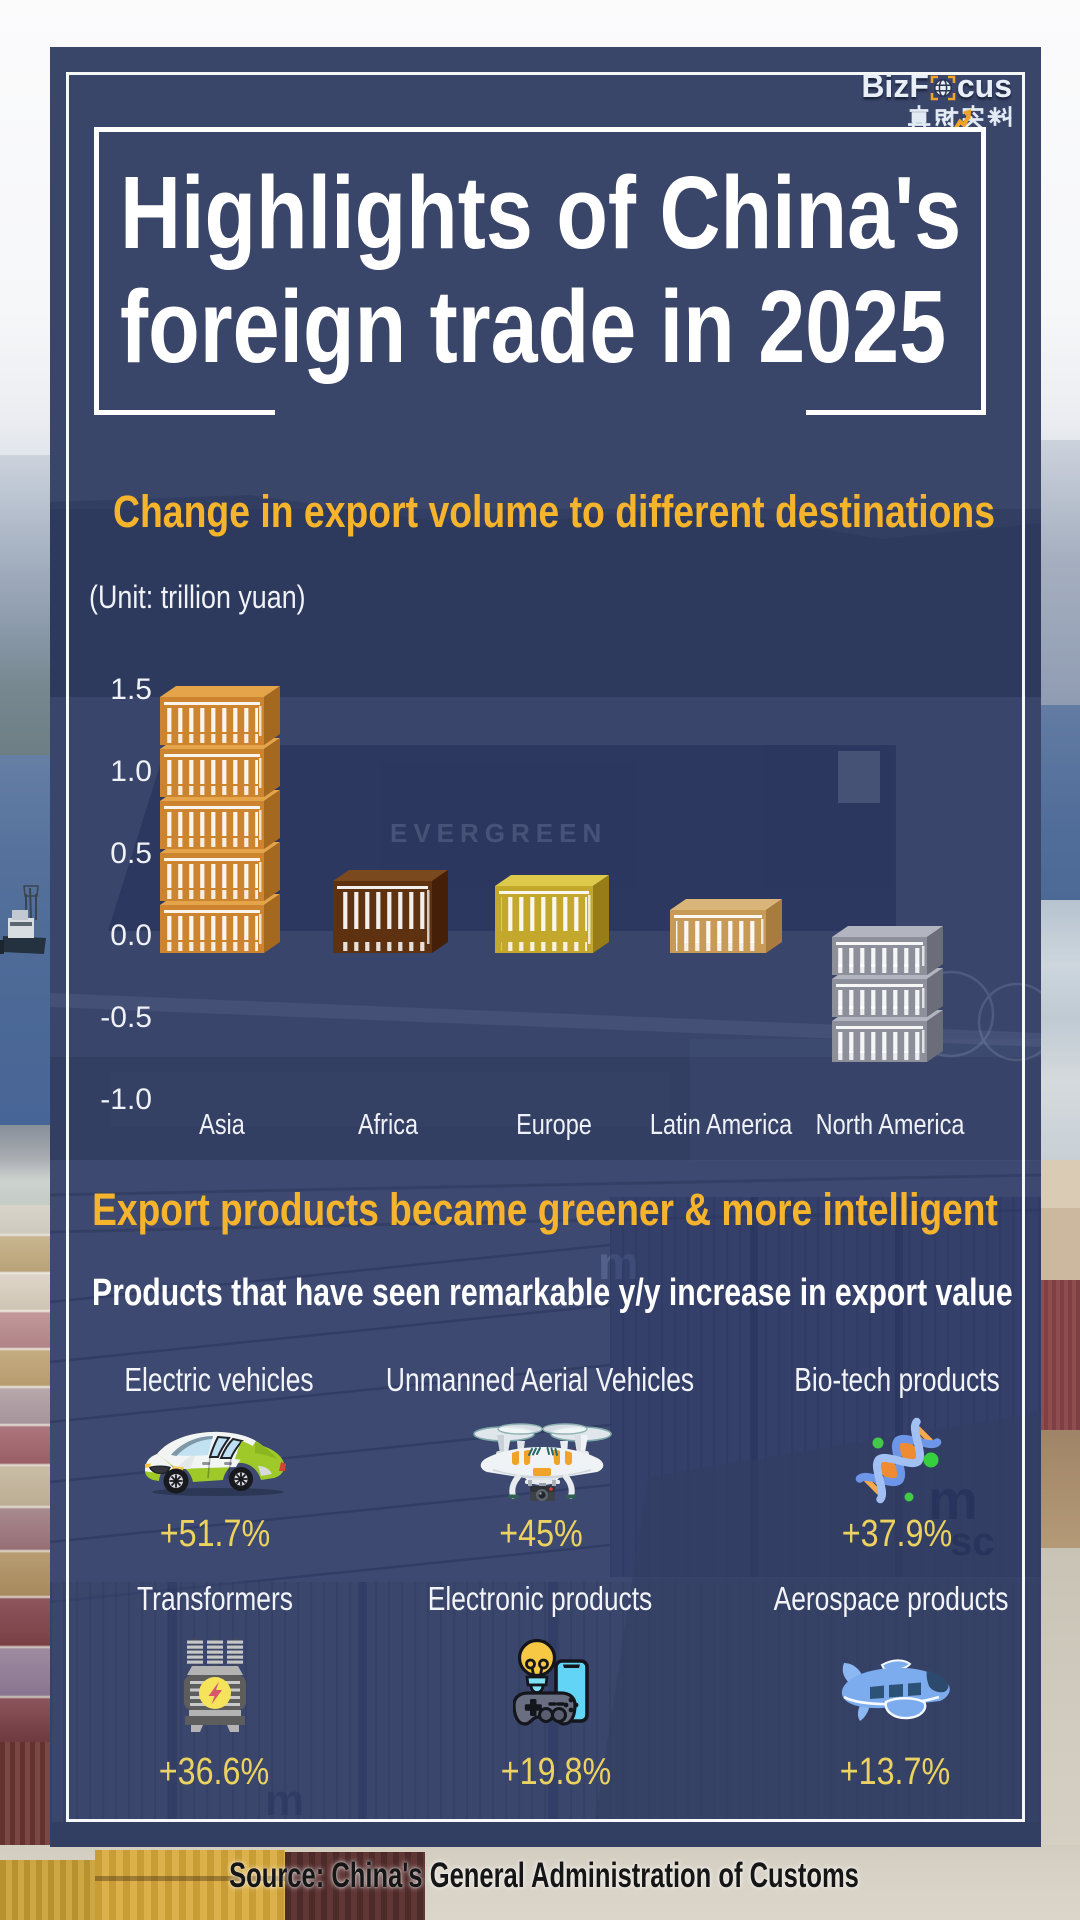  What do you see at coordinates (126, 1017) in the screenshot?
I see `svg-text: -0.5` at bounding box center [126, 1017].